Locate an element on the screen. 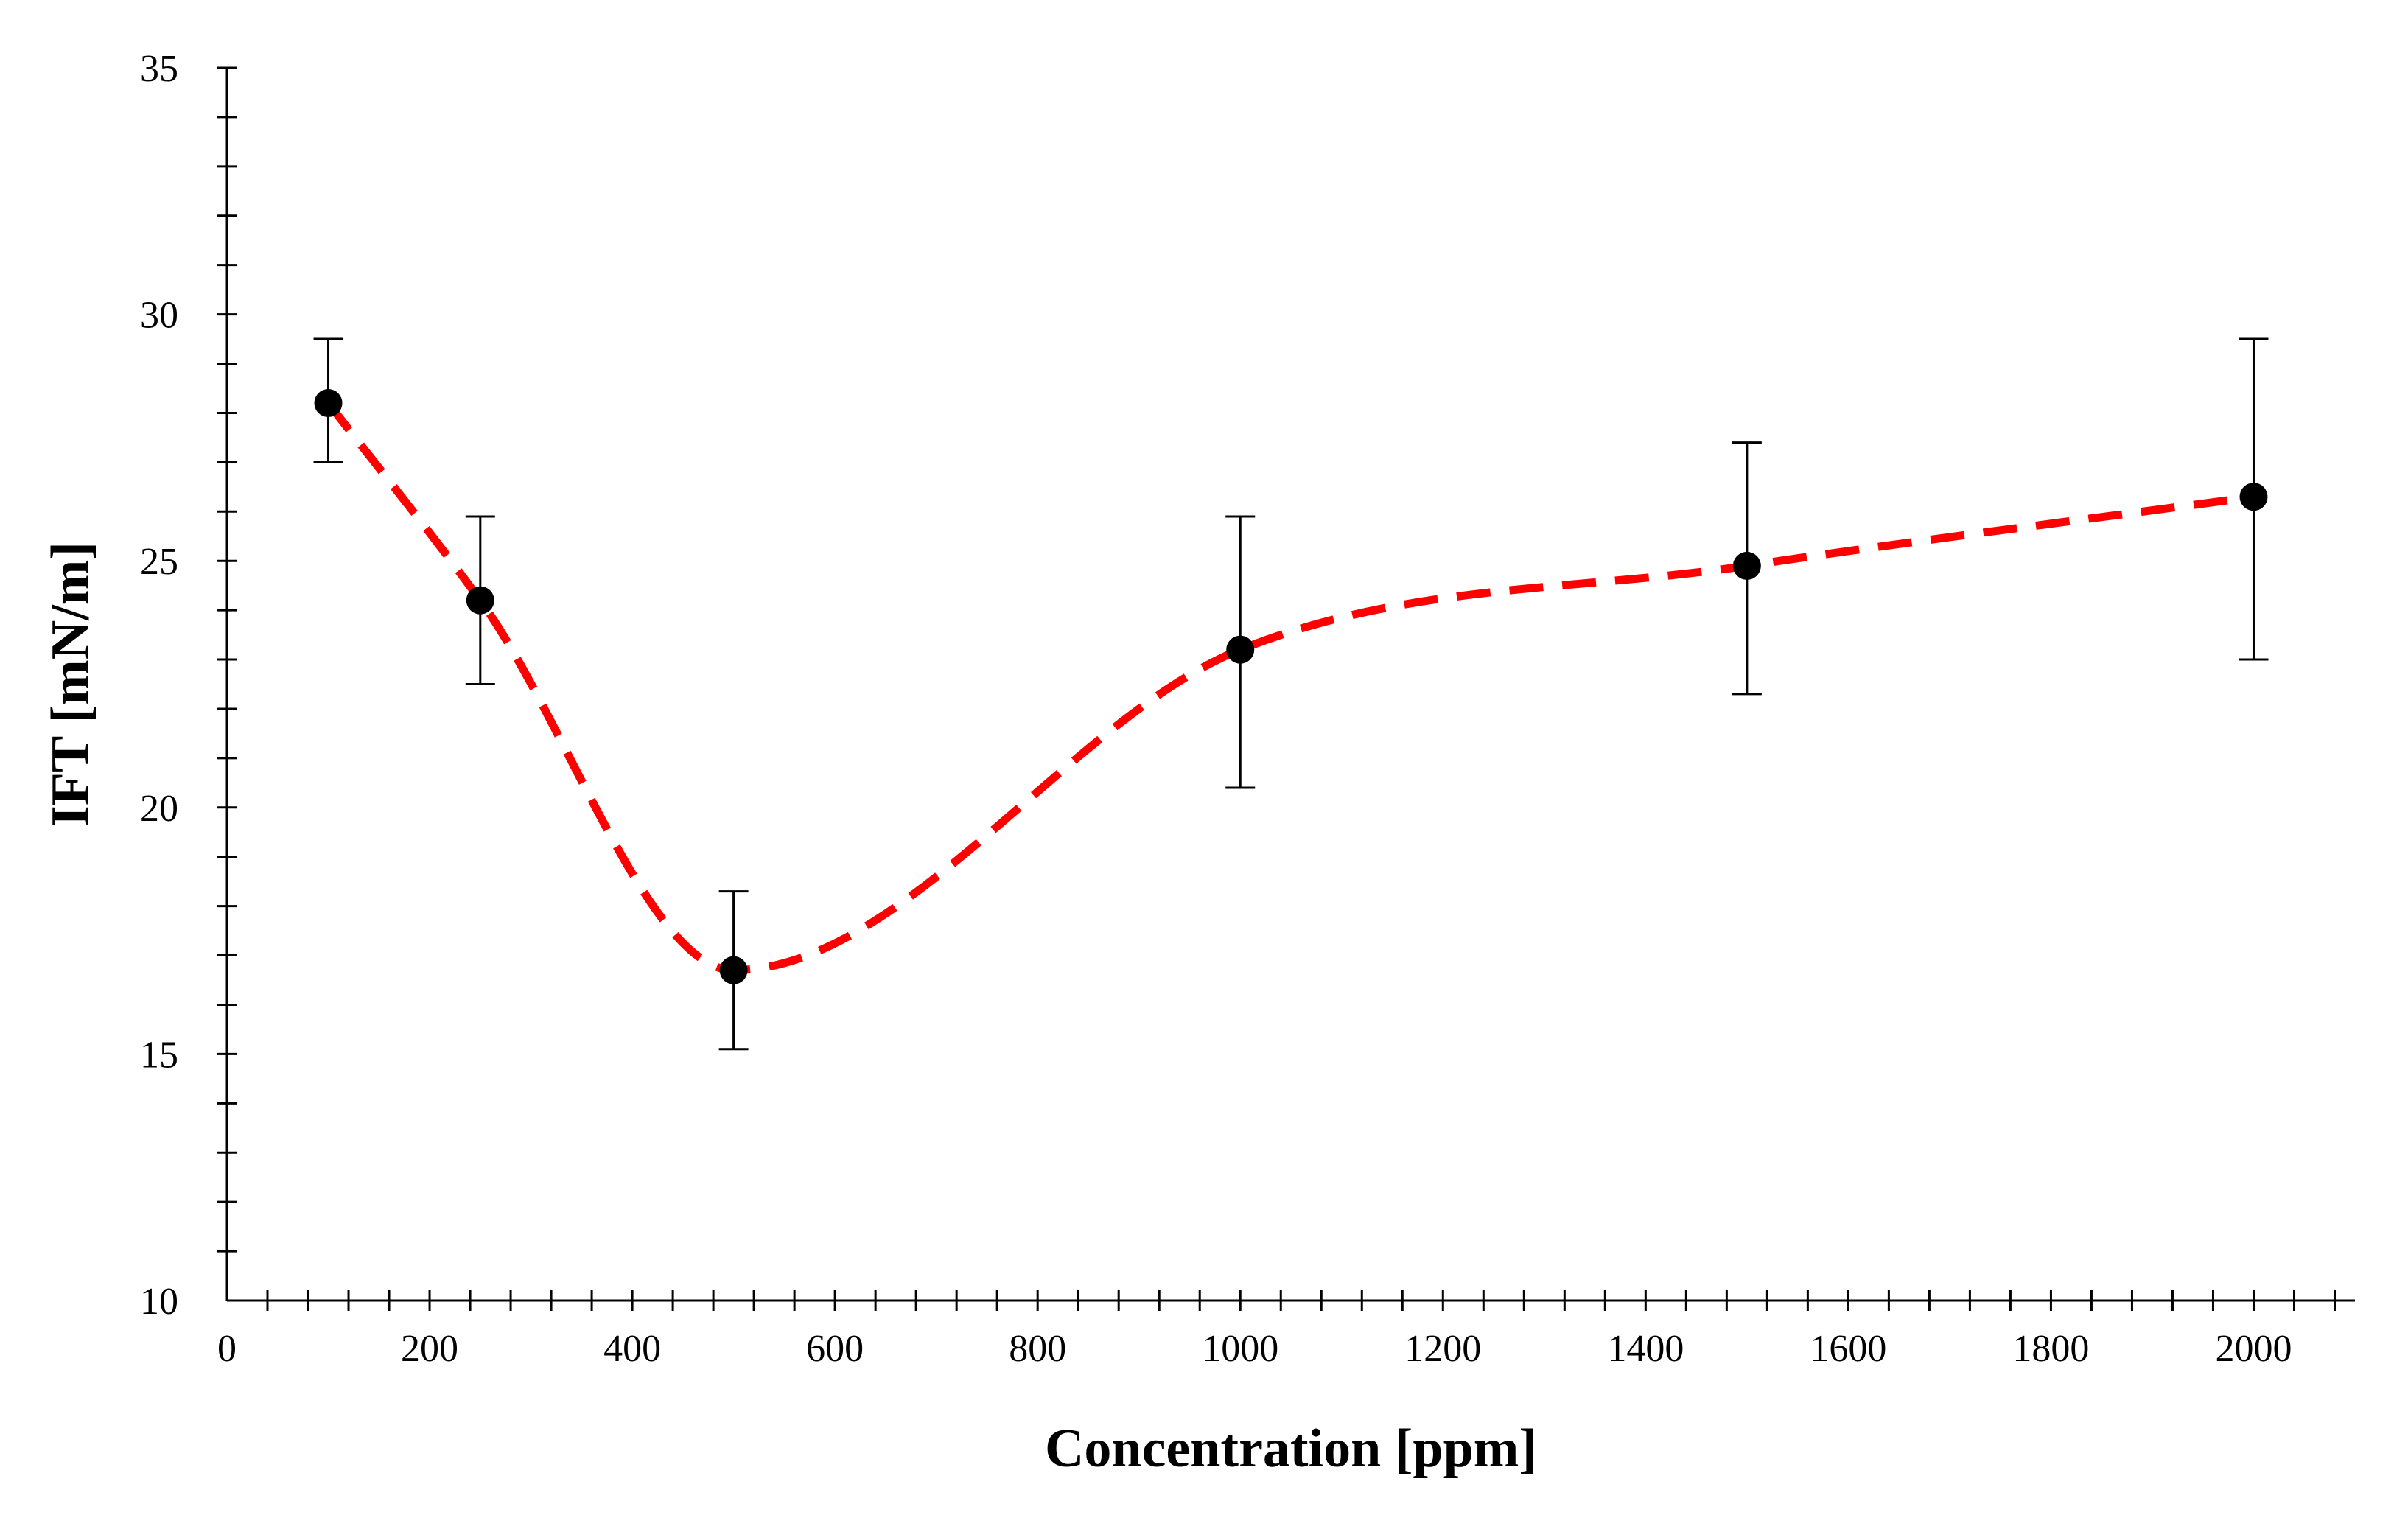  x-tick-label: 200 is located at coordinates (430, 1349).